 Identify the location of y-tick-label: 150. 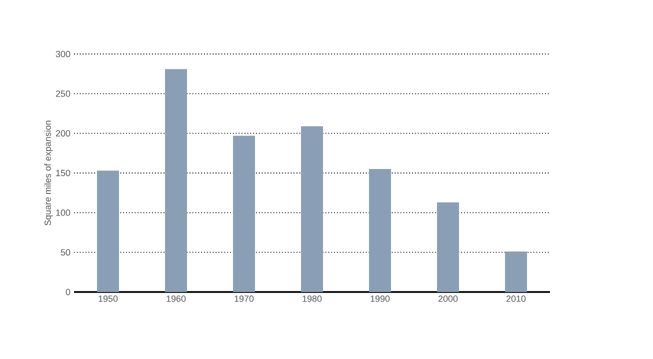
(63, 173).